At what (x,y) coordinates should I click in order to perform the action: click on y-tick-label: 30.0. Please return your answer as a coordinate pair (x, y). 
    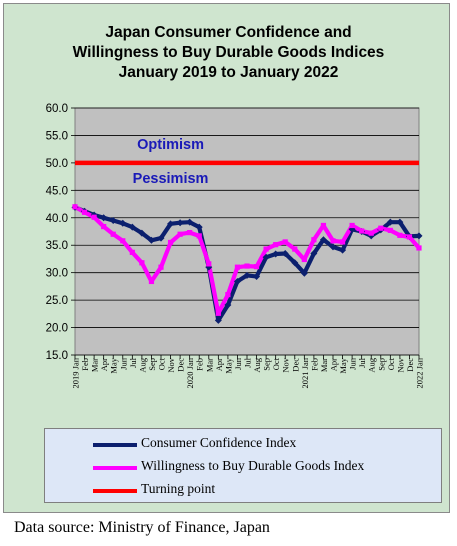
    Looking at the image, I should click on (57, 274).